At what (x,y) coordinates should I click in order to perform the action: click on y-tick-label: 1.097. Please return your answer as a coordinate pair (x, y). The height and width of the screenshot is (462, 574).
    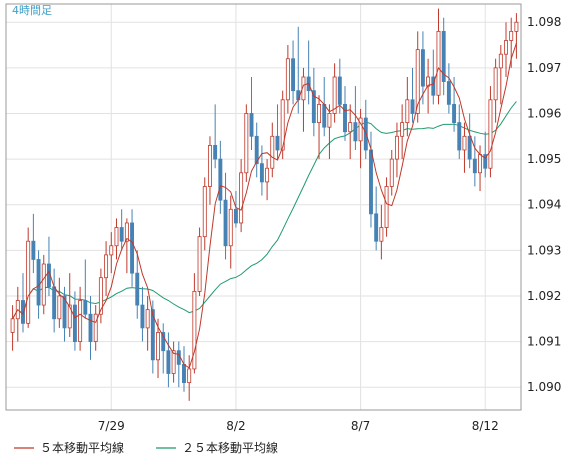
    Looking at the image, I should click on (544, 68).